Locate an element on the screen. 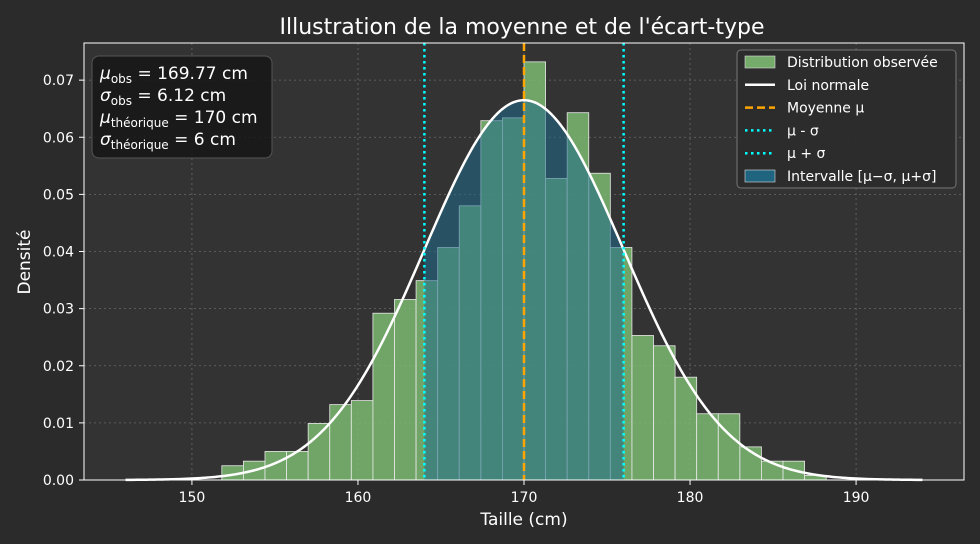 The height and width of the screenshot is (544, 980). y-tick-label: 0.07 is located at coordinates (58, 81).